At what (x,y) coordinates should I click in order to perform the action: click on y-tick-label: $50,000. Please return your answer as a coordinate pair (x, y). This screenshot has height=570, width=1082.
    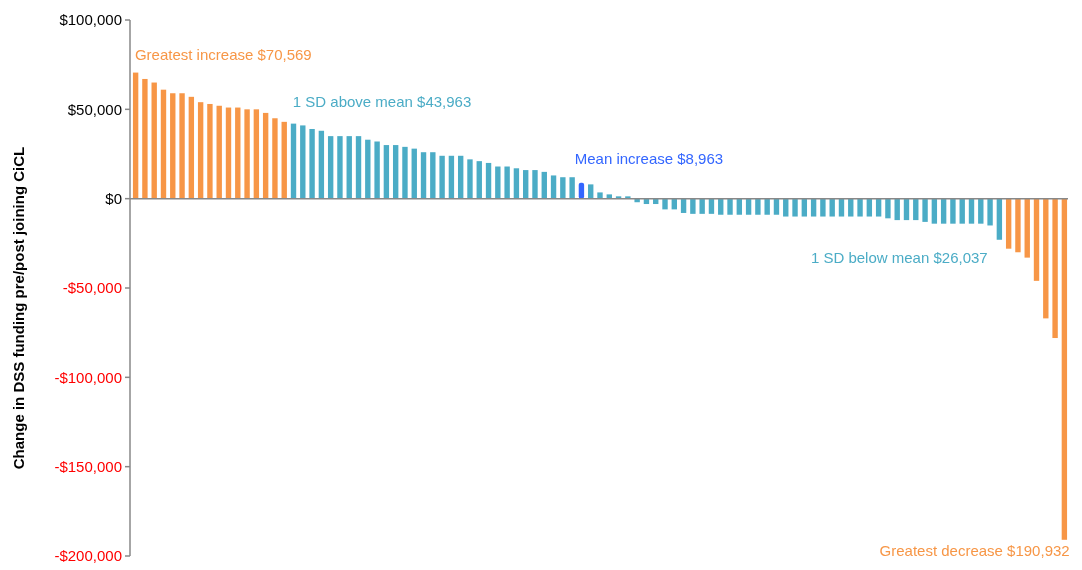
    Looking at the image, I should click on (94, 109).